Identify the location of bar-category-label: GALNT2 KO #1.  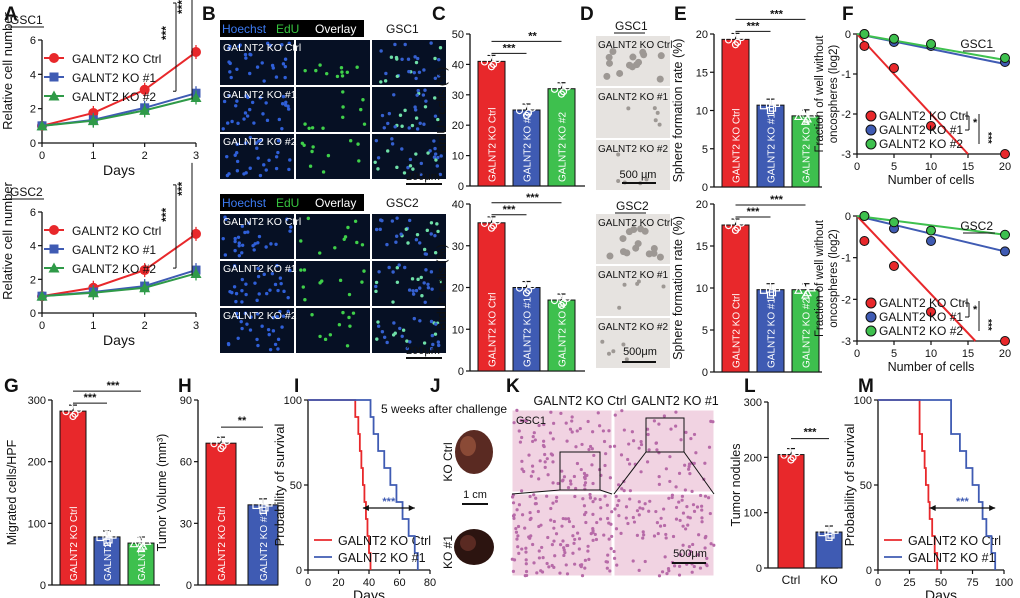
(264, 546).